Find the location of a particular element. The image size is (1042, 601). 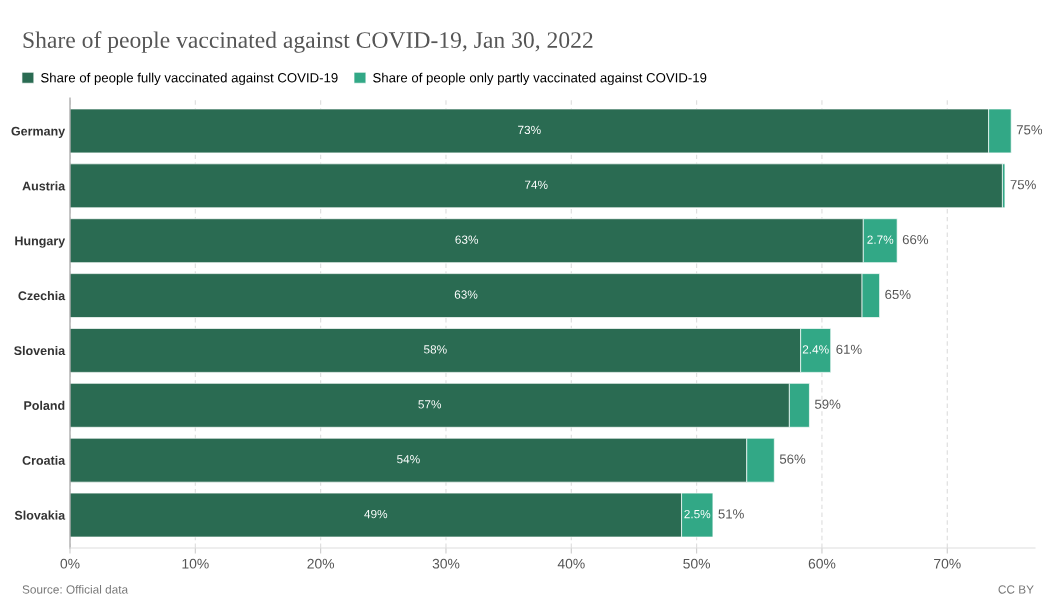

x-tick-label: 40% is located at coordinates (571, 563).